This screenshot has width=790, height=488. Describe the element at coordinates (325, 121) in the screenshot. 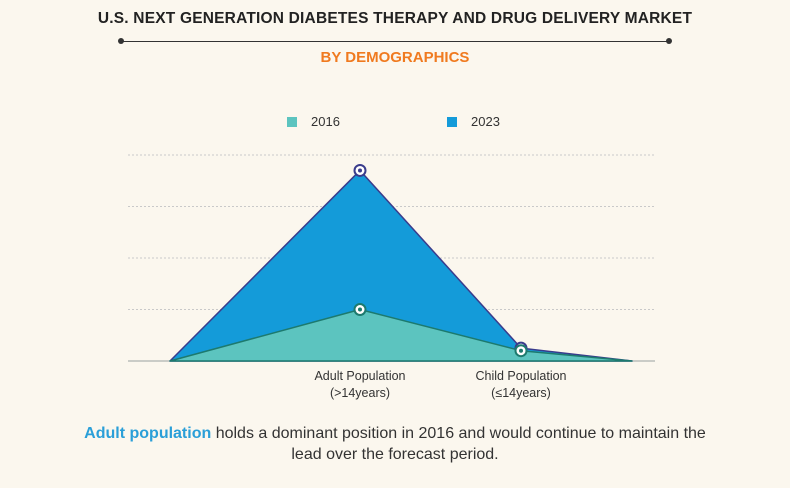

I see `legend-label-2016: 2016` at that location.